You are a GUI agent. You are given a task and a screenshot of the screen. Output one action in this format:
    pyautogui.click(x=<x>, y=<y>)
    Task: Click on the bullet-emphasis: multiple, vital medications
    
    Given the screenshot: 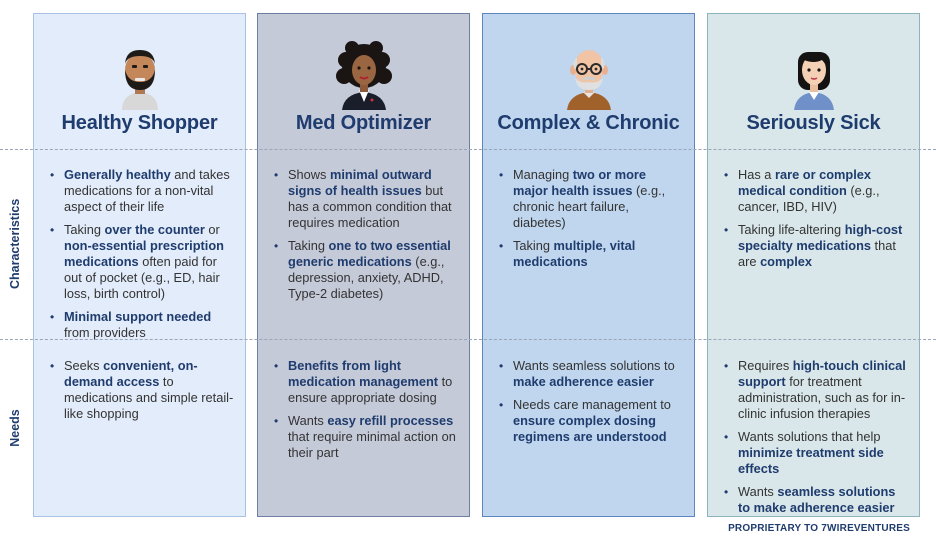 What is the action you would take?
    pyautogui.click(x=574, y=253)
    